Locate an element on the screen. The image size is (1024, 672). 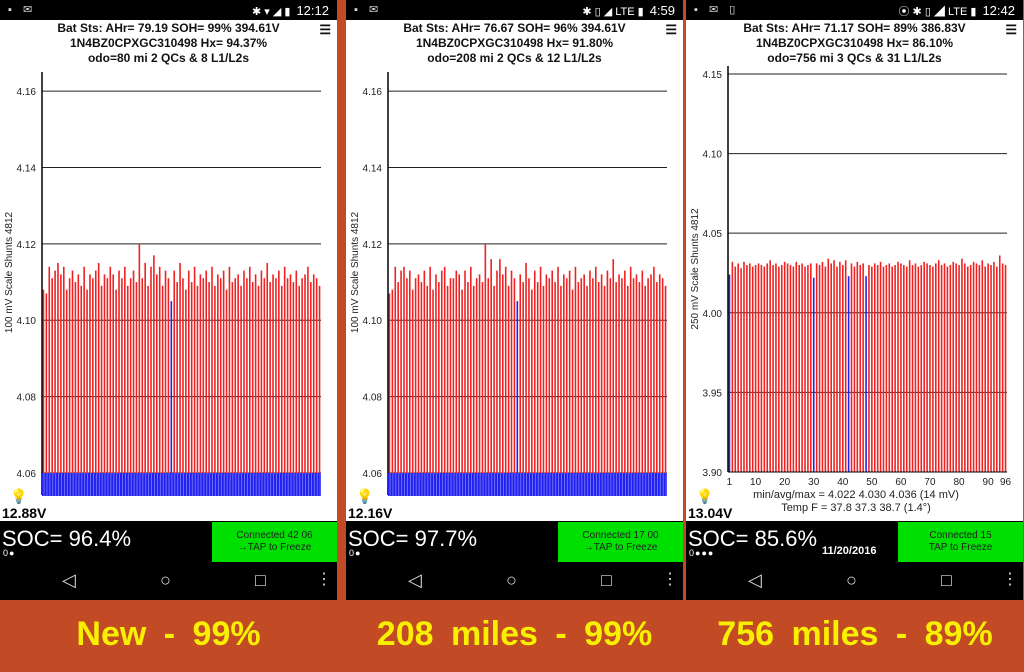
tap-to-freeze-button: Connected 15 TAP to Freeze is located at coordinates (960, 542).